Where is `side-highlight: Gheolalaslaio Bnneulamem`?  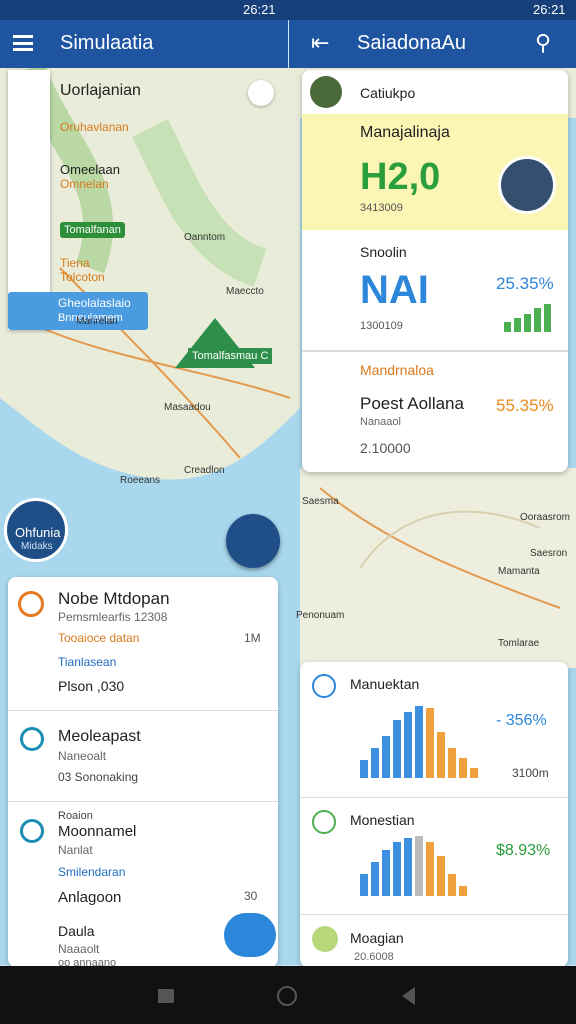 side-highlight: Gheolalaslaio Bnneulamem is located at coordinates (78, 311).